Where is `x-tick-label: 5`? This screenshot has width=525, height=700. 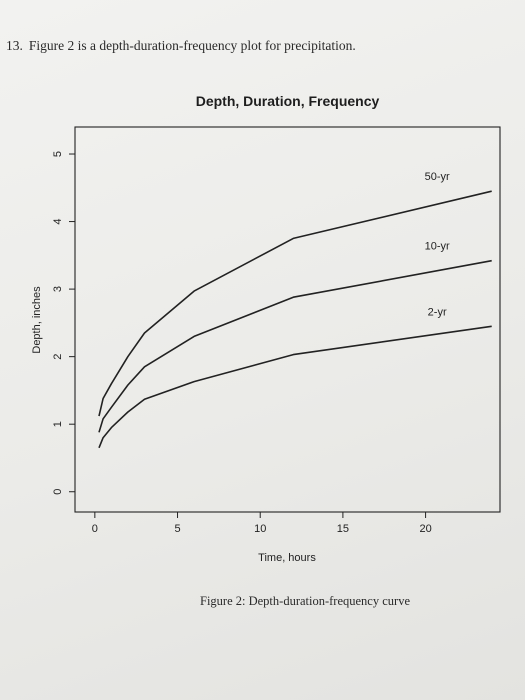 x-tick-label: 5 is located at coordinates (177, 529).